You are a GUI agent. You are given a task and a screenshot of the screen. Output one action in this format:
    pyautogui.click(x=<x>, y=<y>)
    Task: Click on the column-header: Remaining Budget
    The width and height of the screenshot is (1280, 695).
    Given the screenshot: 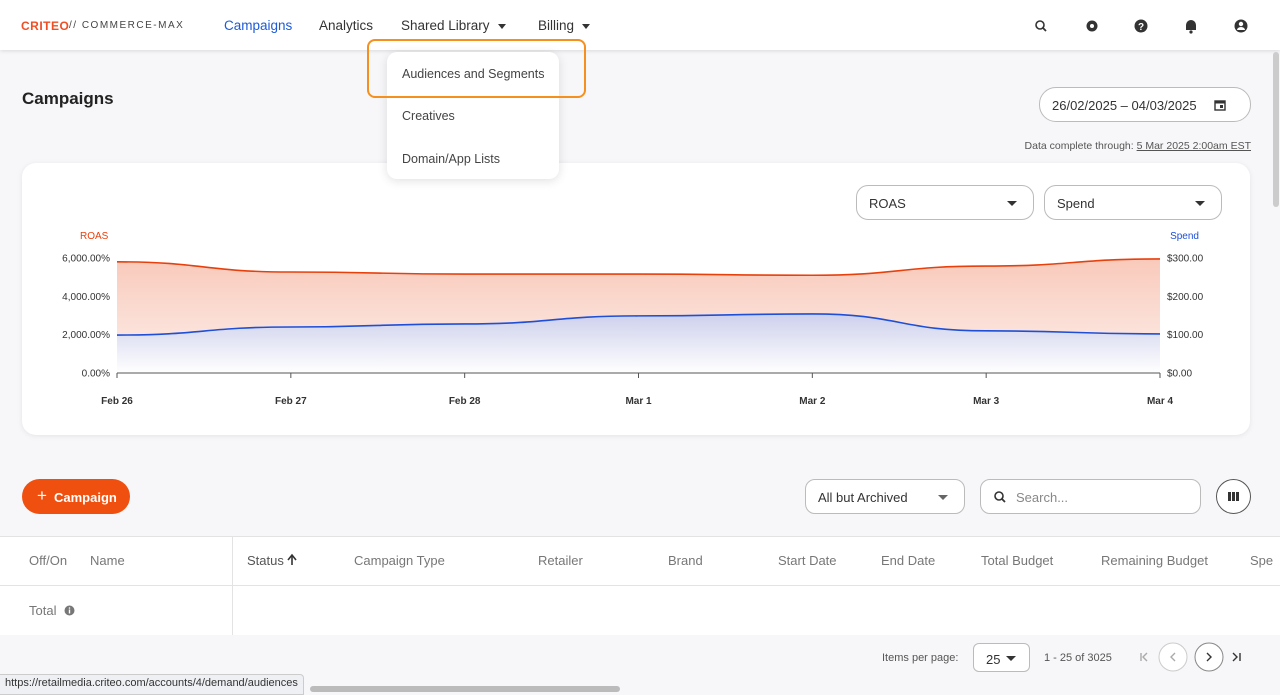 What is the action you would take?
    pyautogui.click(x=1154, y=560)
    